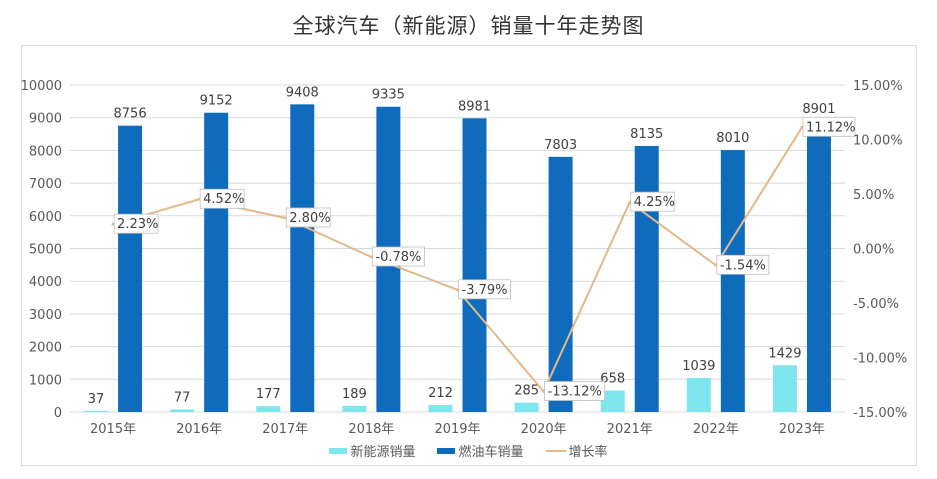  I want to click on right-axis-tick: -15.00%, so click(880, 413).